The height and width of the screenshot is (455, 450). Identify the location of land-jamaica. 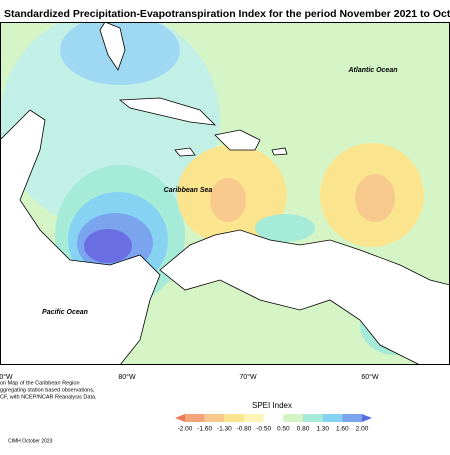
(185, 152).